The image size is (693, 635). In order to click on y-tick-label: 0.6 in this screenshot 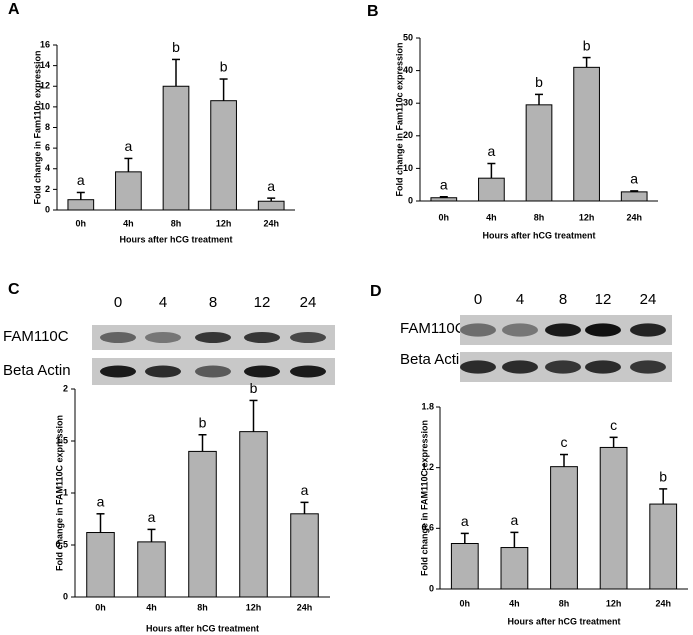, I will do `click(427, 528)`.